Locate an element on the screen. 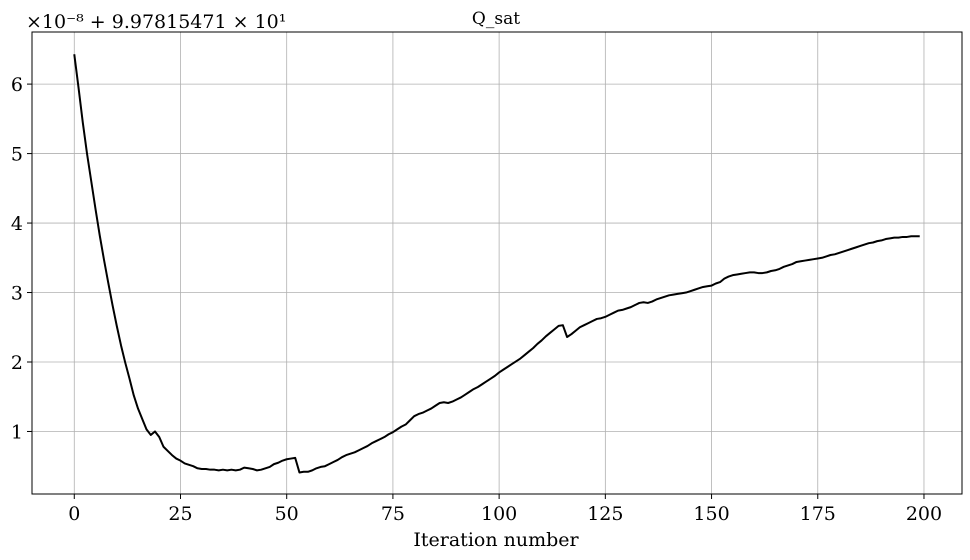 This screenshot has width=970, height=560. y-offset-label: ×10⁻⁸ + 9.97815471 × 10¹ is located at coordinates (156, 22).